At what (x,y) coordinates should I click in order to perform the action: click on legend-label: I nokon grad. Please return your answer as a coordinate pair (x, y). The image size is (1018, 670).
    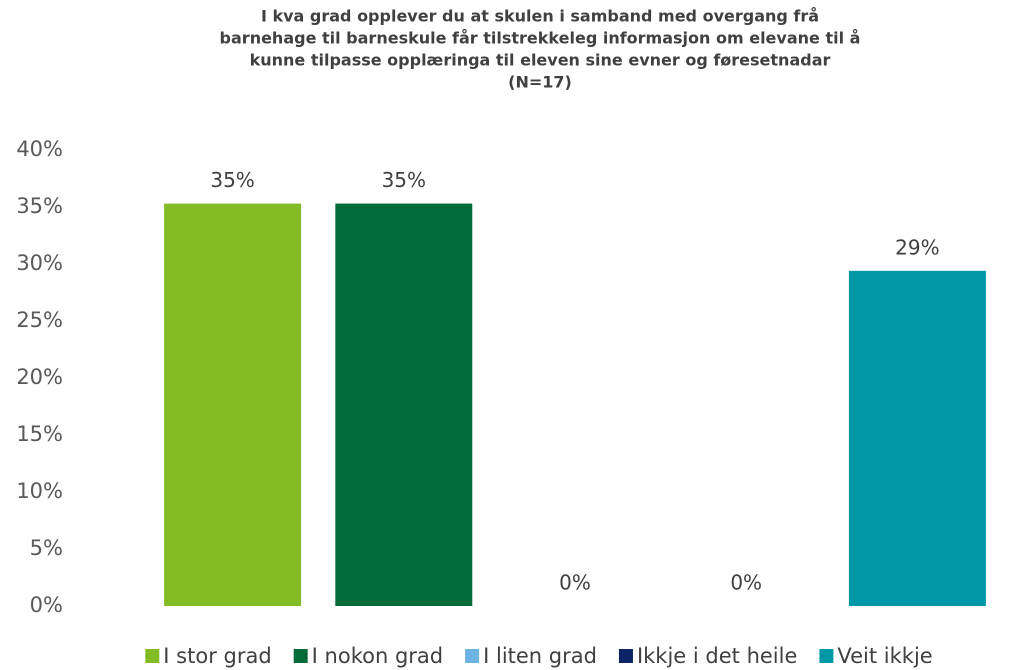
    Looking at the image, I should click on (377, 656).